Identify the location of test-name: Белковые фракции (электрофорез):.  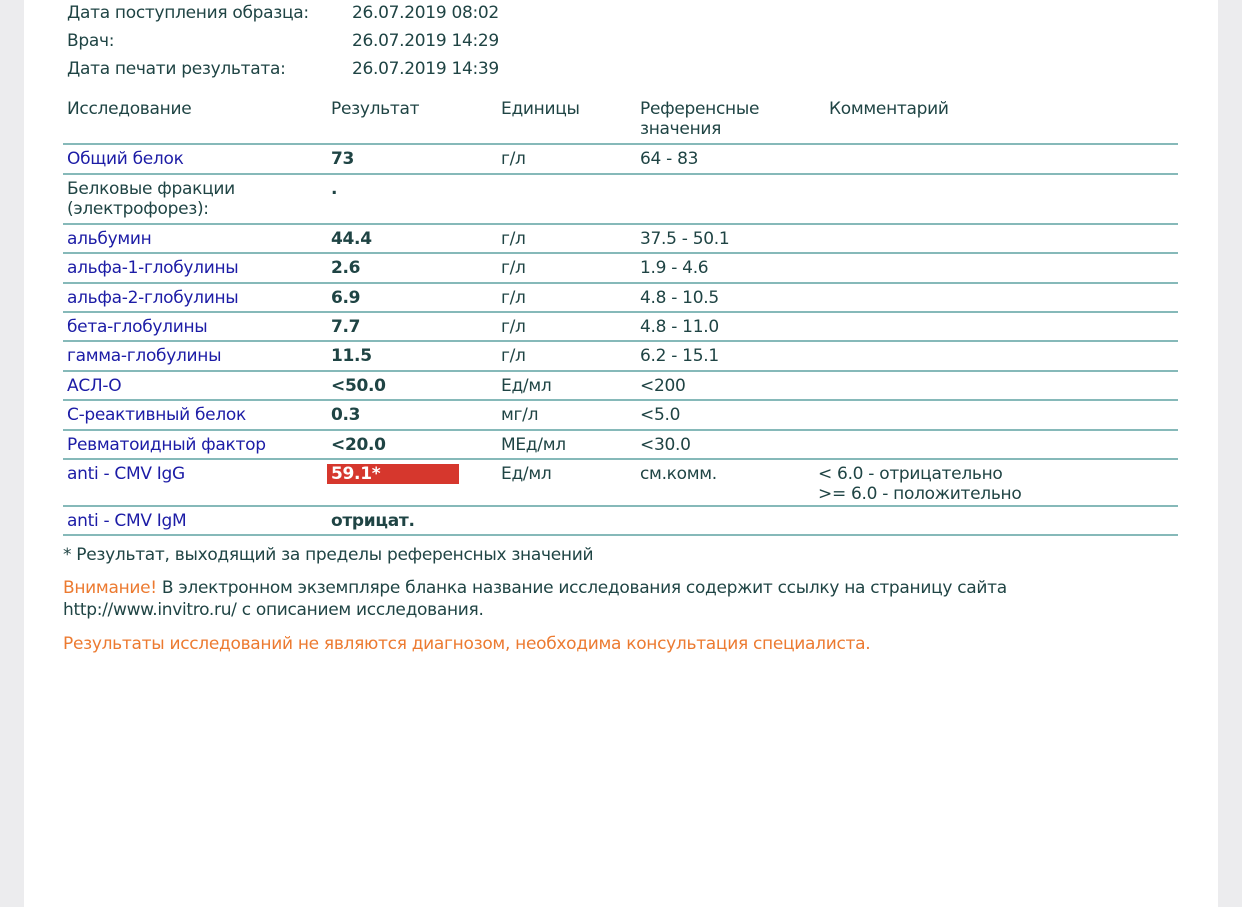
(151, 199).